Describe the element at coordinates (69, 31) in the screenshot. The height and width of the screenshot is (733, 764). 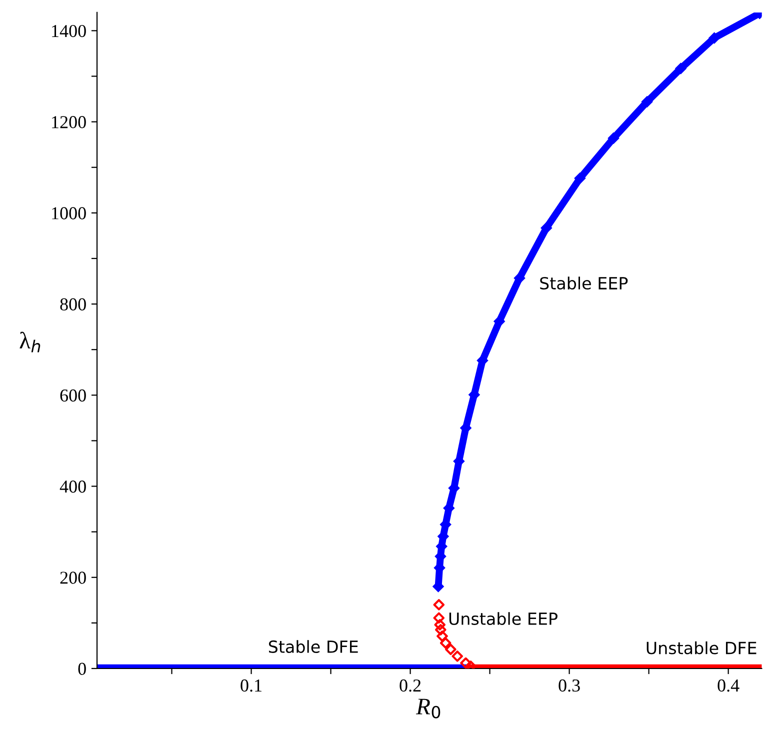
I see `y-tick-label: 1400` at that location.